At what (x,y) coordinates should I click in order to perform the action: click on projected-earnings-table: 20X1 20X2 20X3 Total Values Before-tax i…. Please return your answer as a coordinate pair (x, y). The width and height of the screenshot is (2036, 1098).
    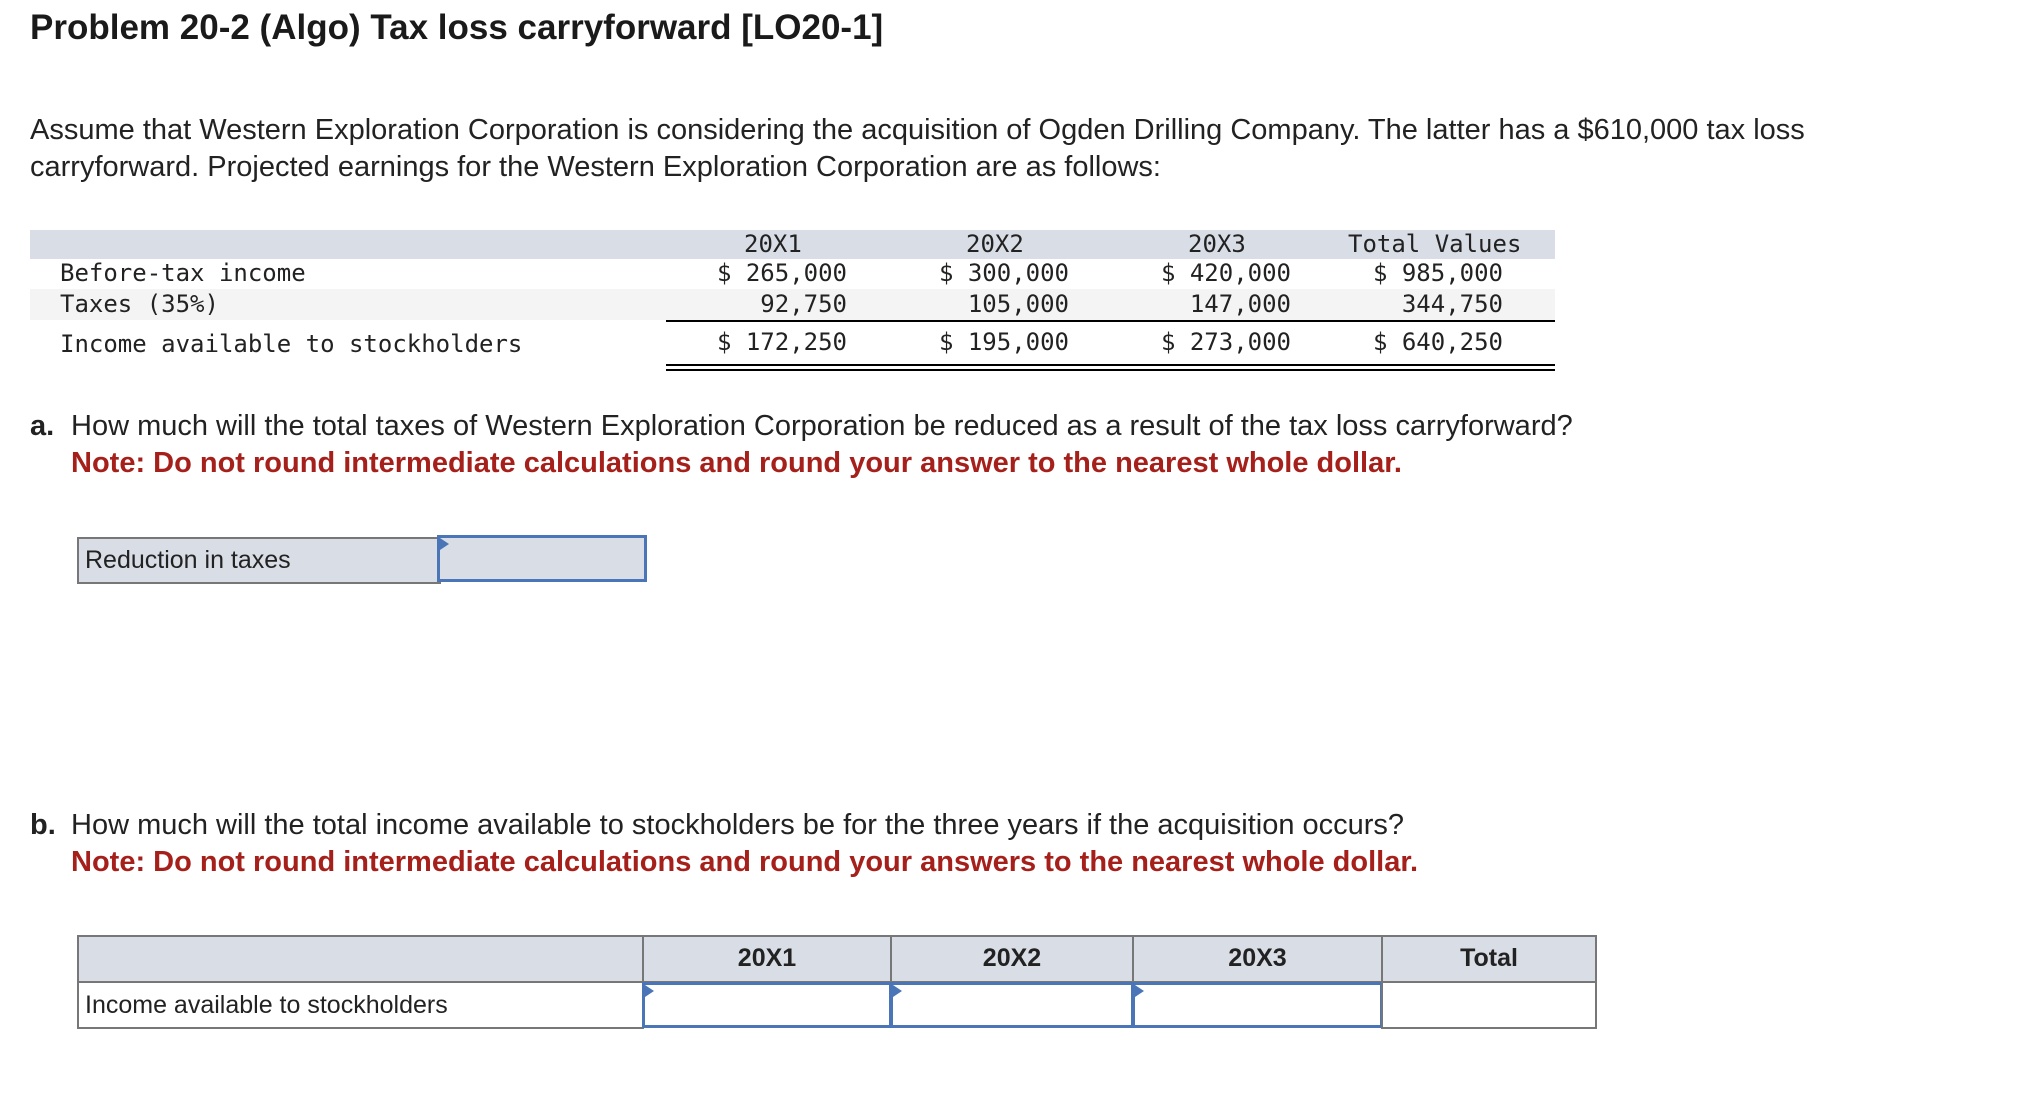
    Looking at the image, I should click on (792, 302).